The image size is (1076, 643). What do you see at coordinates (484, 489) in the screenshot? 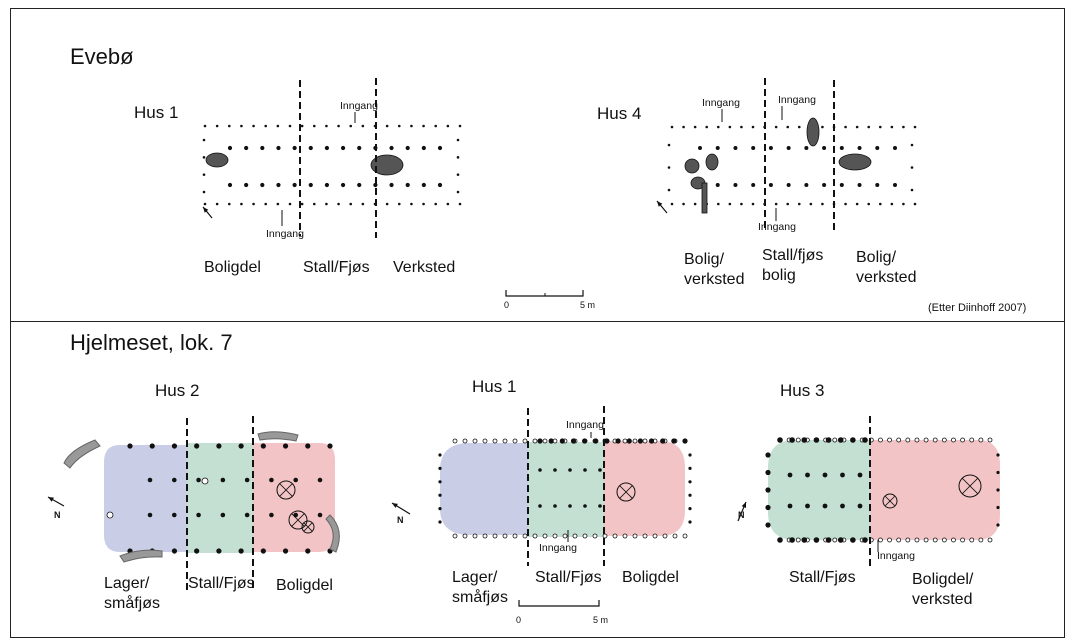
I see `zone-storage` at bounding box center [484, 489].